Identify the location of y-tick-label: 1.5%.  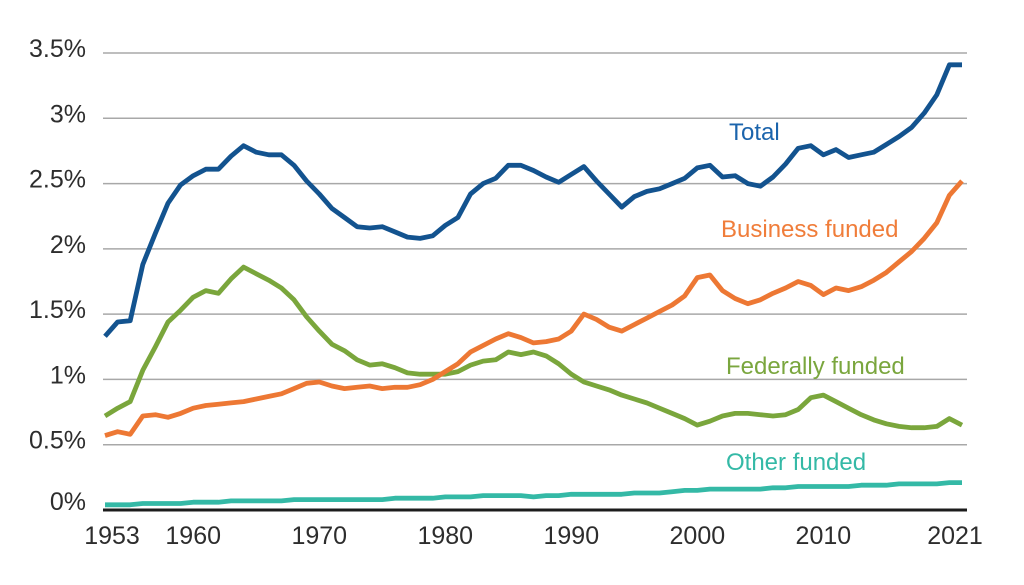
(57, 310).